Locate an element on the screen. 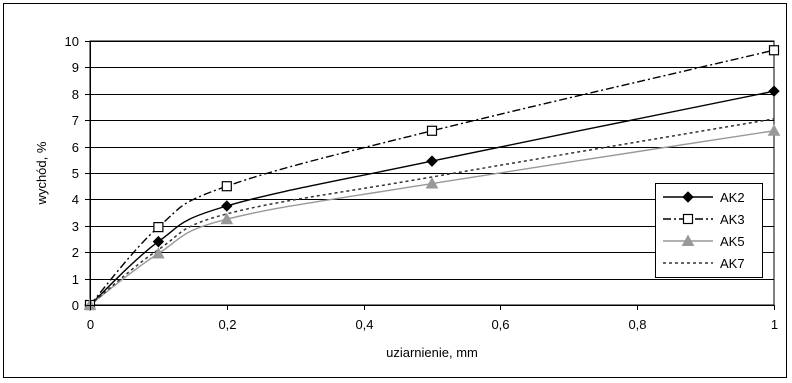 The image size is (792, 383). y-tick-label: 7 is located at coordinates (75, 120).